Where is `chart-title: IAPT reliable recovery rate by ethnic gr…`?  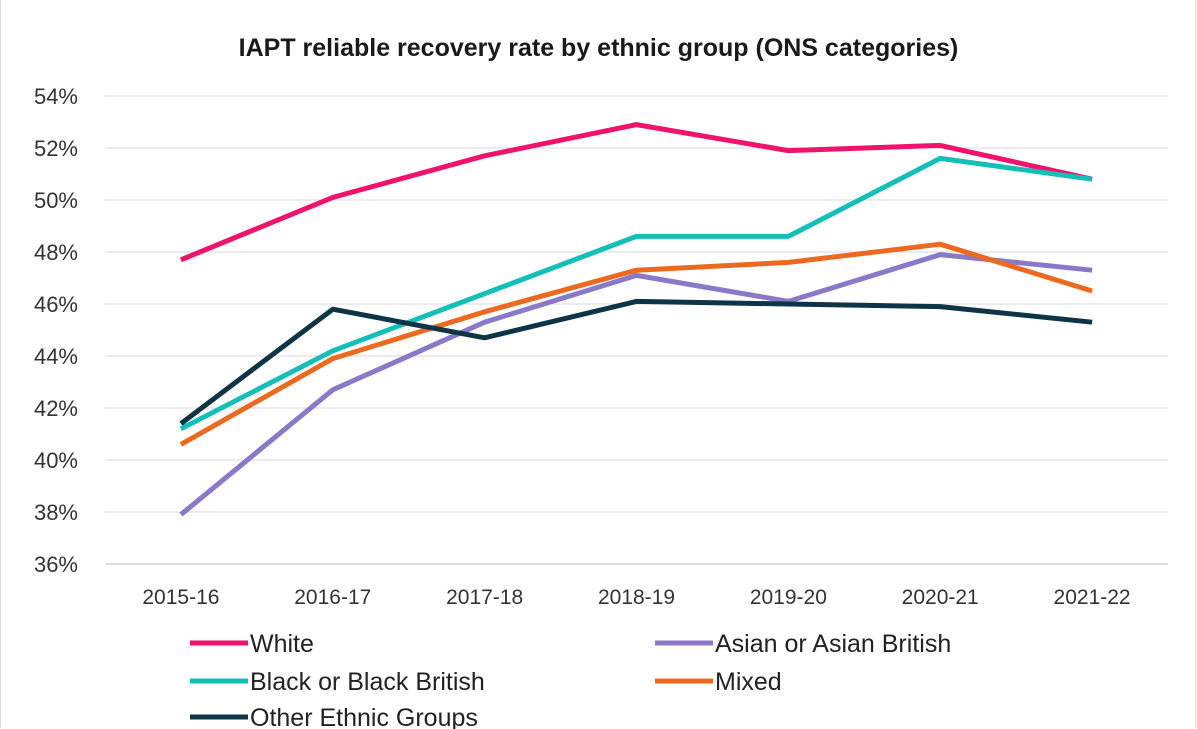 chart-title: IAPT reliable recovery rate by ethnic gr… is located at coordinates (598, 48).